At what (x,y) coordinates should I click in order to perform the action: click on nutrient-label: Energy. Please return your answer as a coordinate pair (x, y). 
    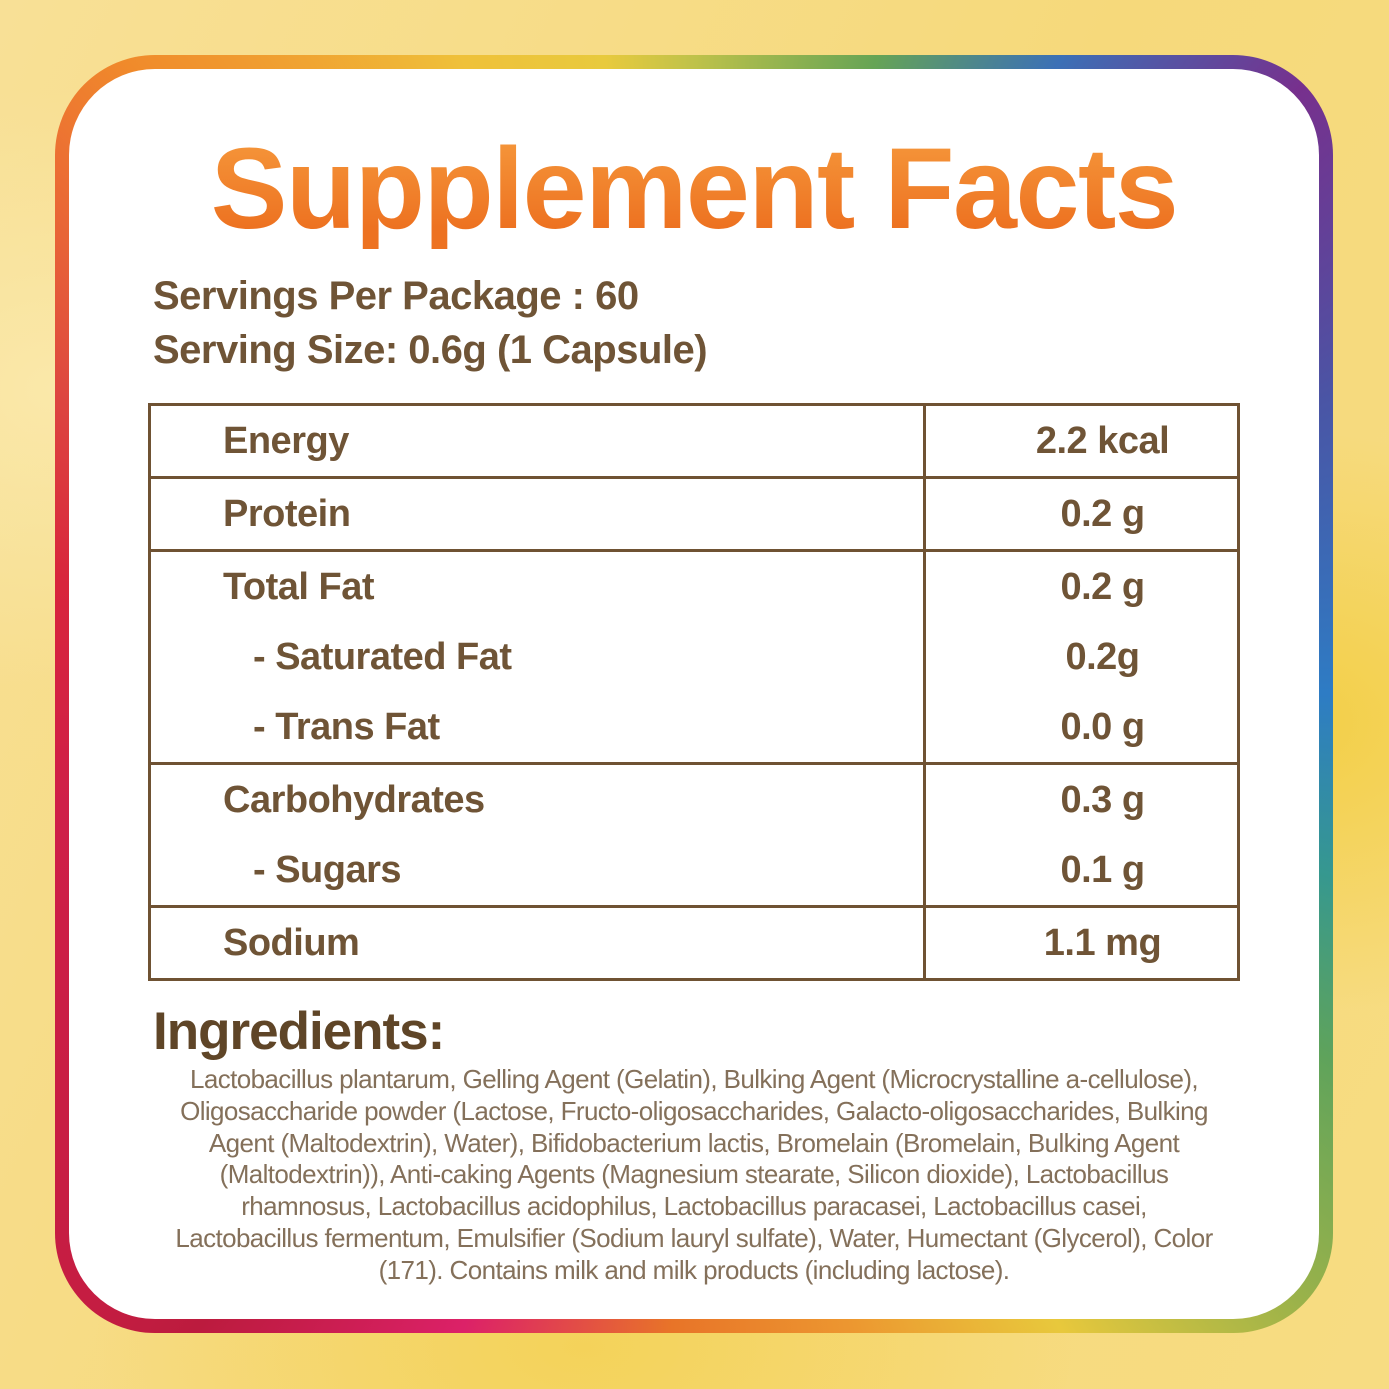
    Looking at the image, I should click on (286, 440).